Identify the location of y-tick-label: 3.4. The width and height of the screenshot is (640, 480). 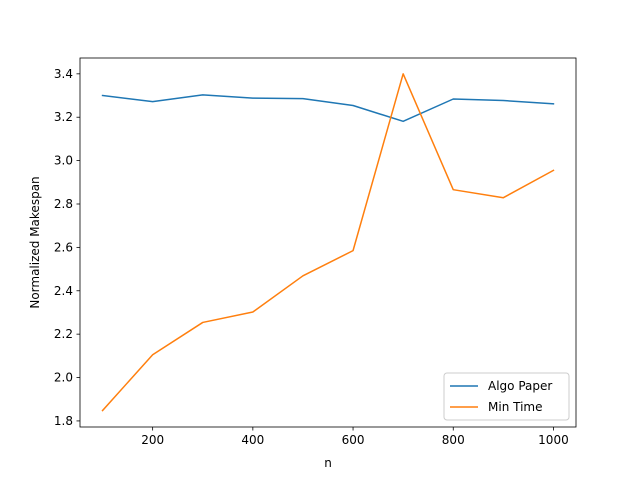
(63, 74).